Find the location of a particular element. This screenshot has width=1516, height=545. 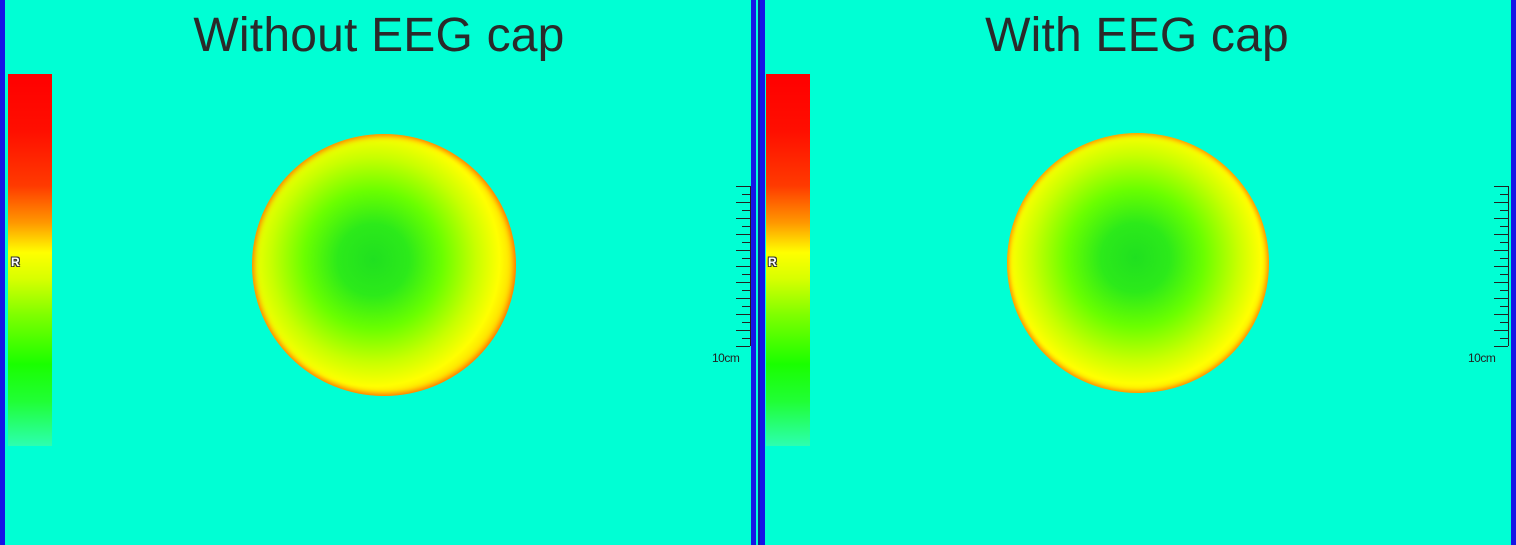

panel-title: With EEG cap is located at coordinates (1137, 35).